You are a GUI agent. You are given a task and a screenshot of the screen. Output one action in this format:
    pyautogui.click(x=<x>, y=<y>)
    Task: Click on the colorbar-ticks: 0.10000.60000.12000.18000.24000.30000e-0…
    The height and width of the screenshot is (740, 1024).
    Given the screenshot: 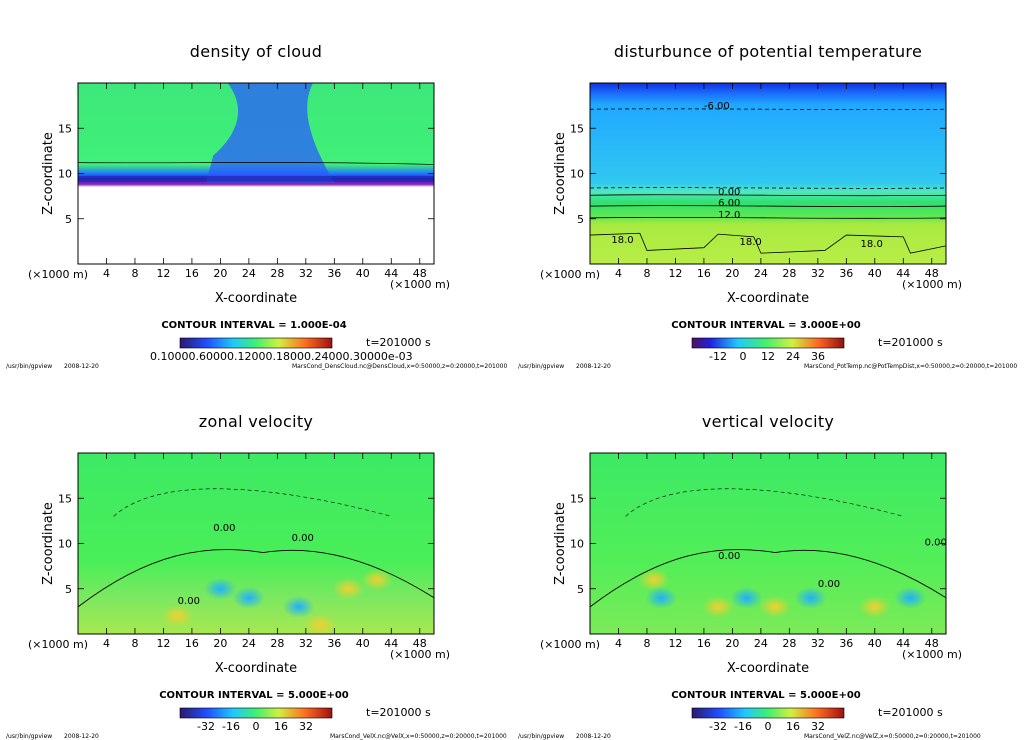 What is the action you would take?
    pyautogui.click(x=281, y=356)
    